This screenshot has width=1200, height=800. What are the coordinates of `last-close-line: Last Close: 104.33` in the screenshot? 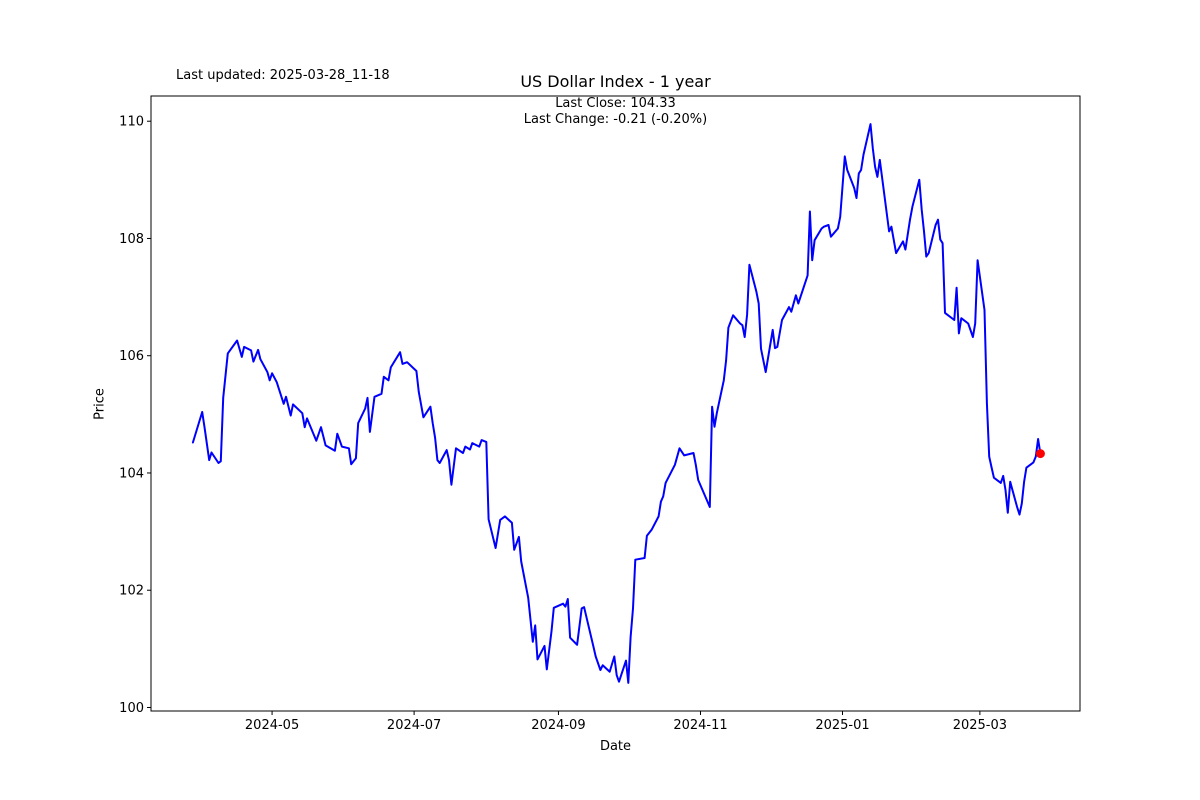 It's located at (615, 103).